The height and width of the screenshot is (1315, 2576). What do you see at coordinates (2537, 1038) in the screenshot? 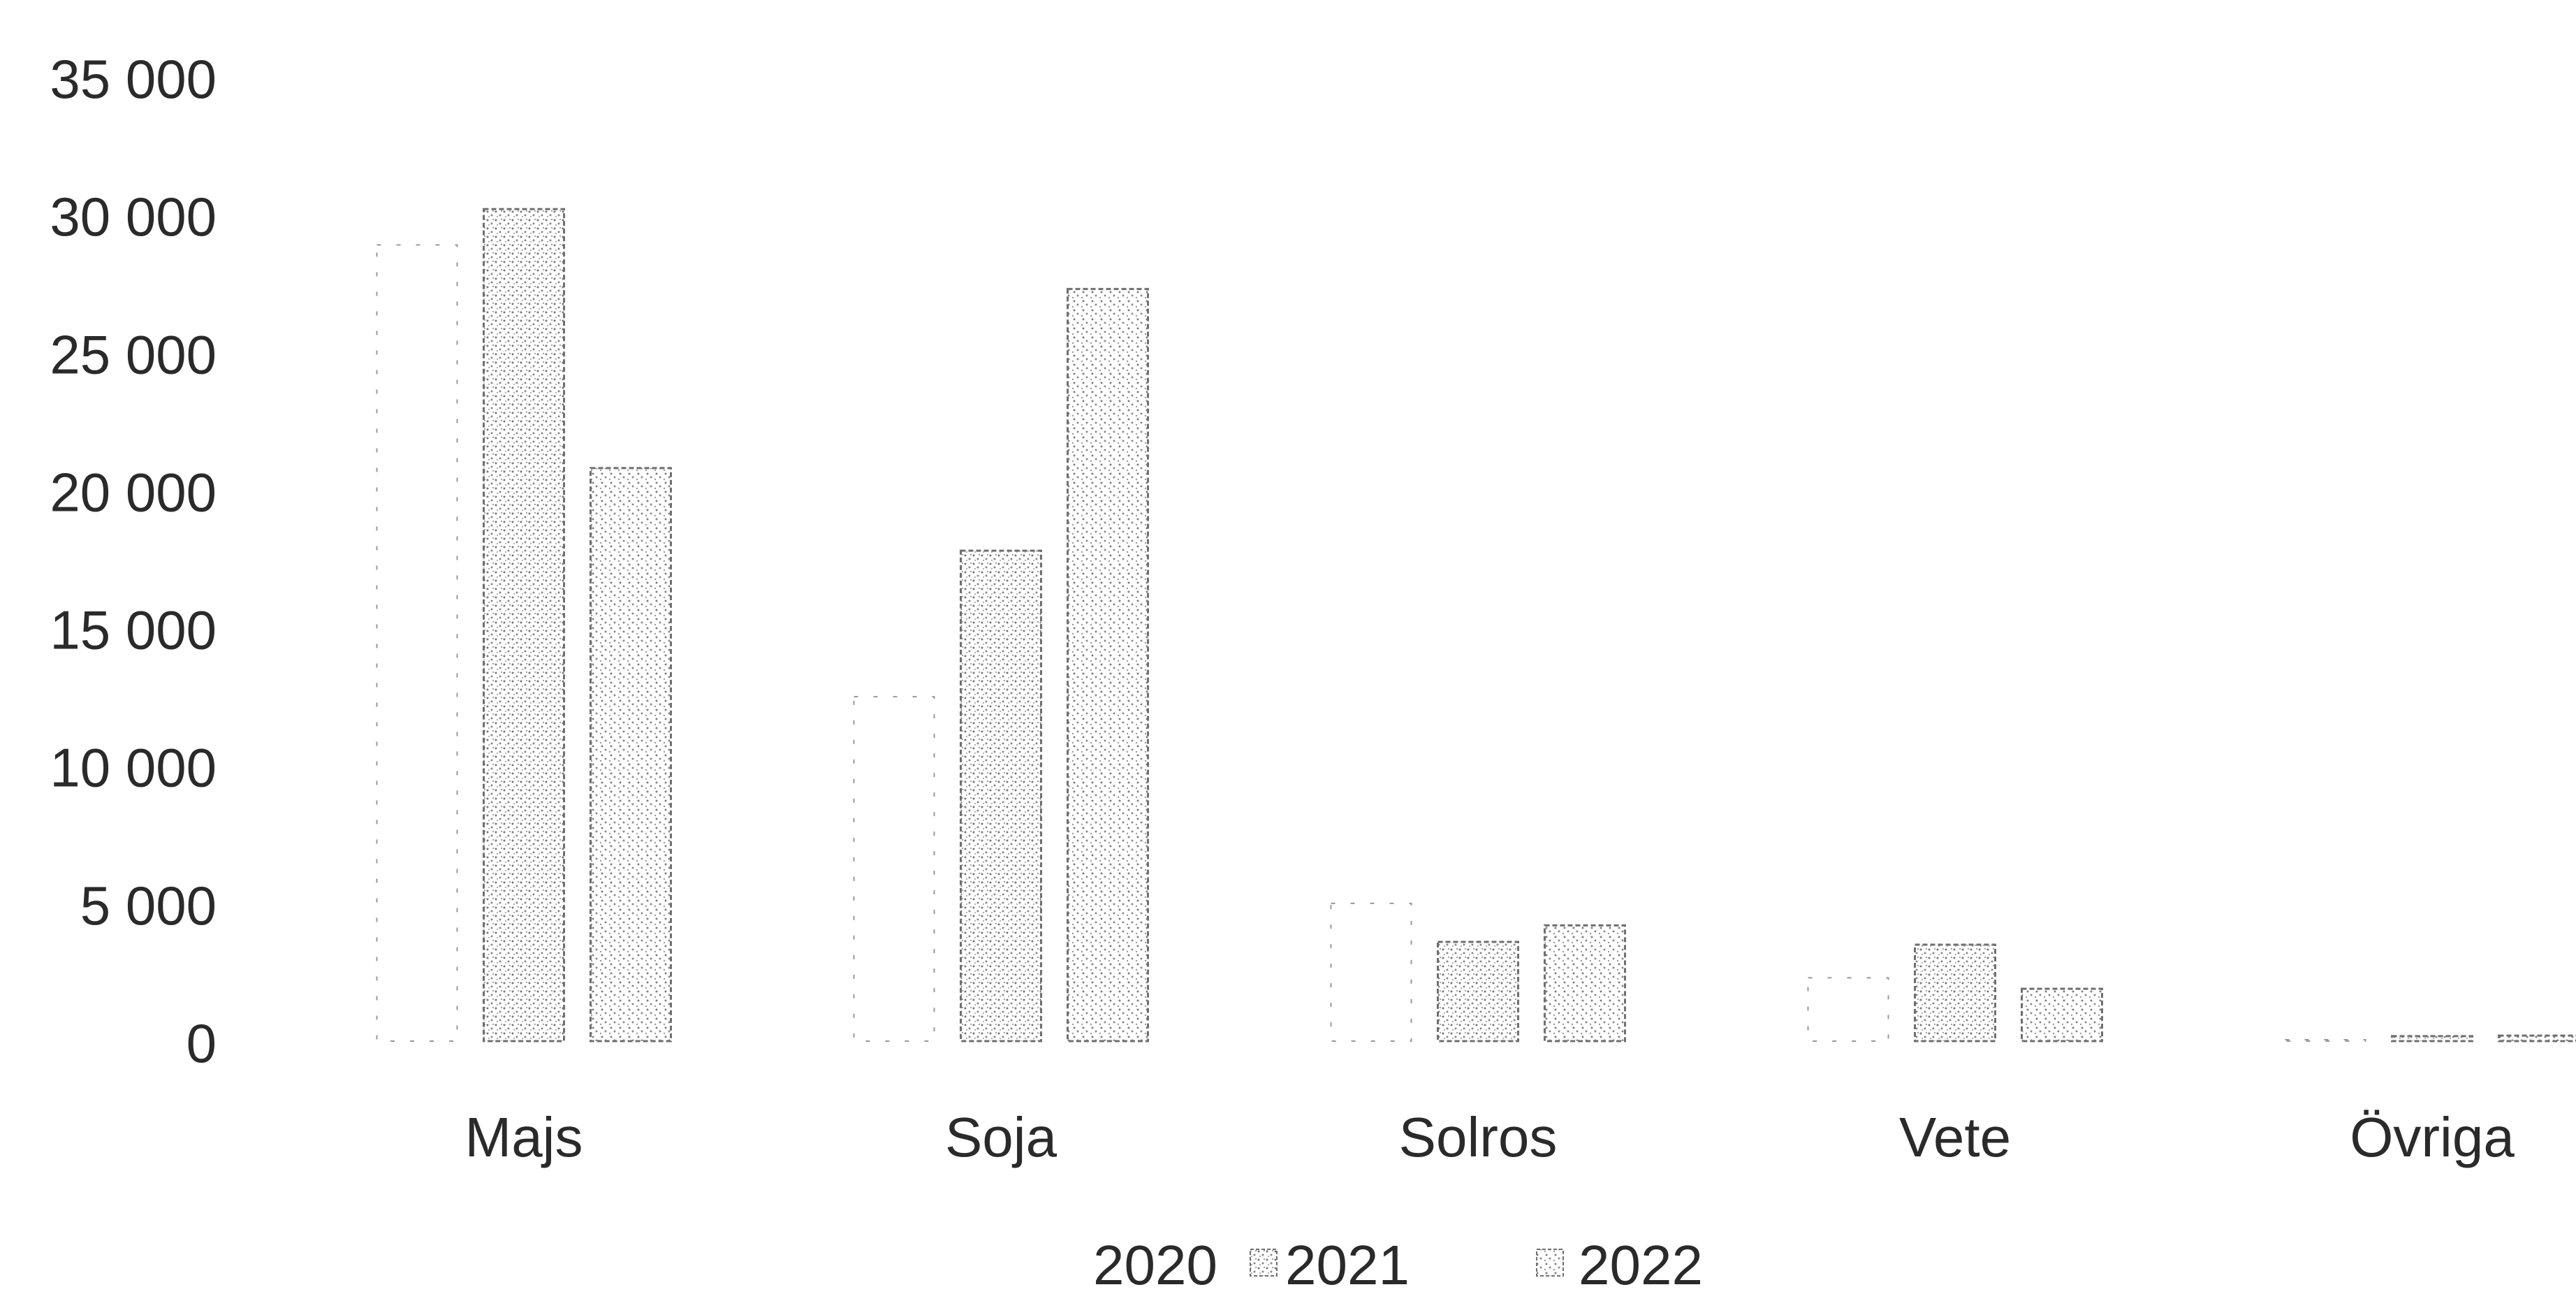
I see `bar-övriga-2022` at bounding box center [2537, 1038].